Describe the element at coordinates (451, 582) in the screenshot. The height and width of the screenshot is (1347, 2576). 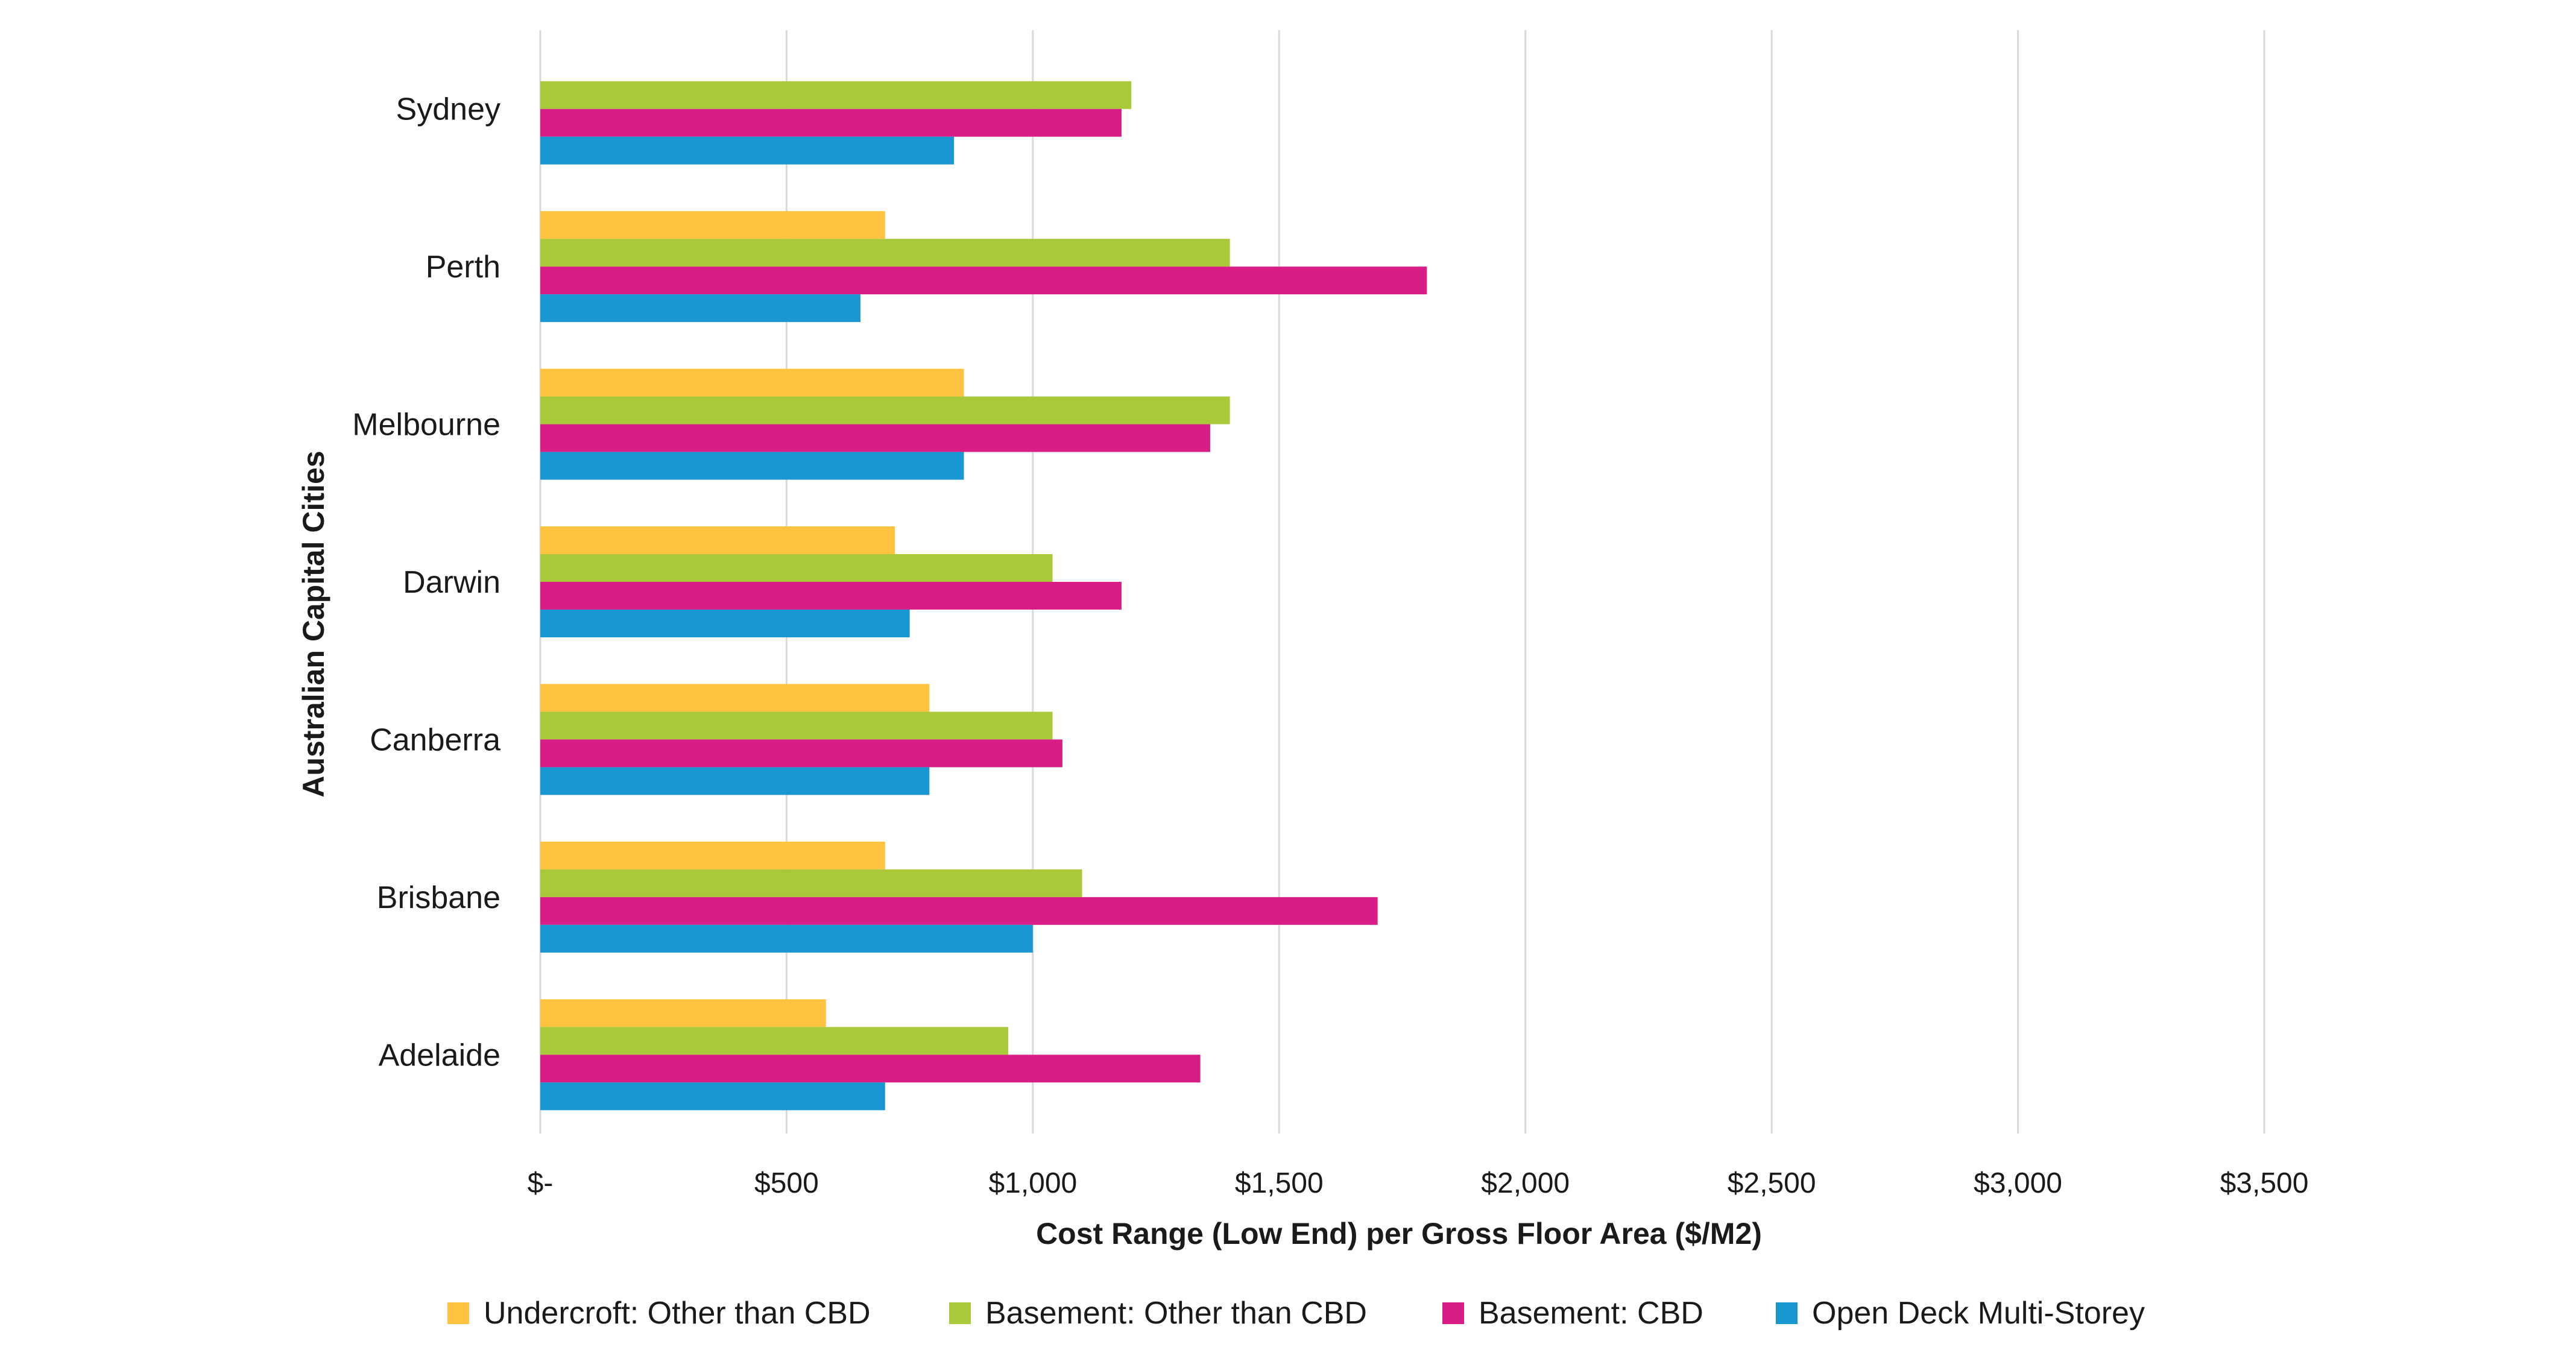
I see `category-label-darwin: Darwin` at that location.